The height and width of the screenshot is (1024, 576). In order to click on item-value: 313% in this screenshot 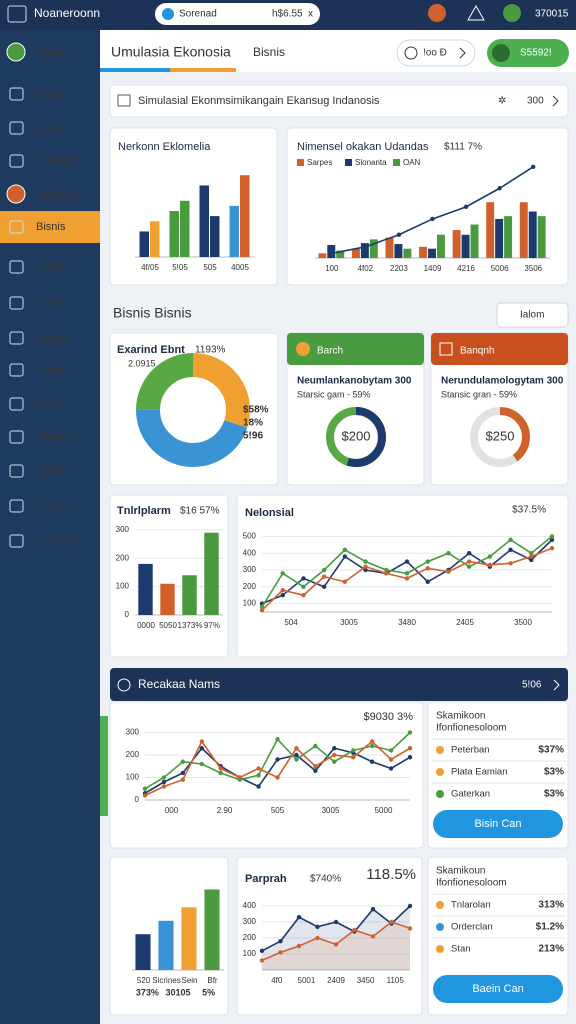, I will do `click(551, 905)`.